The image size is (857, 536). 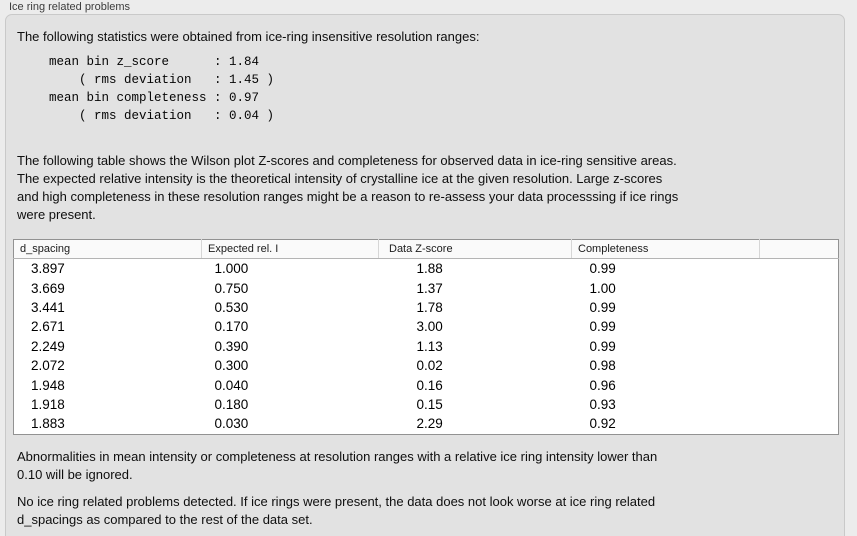 What do you see at coordinates (475, 249) in the screenshot?
I see `column-header-data-z-score: Data Z-score` at bounding box center [475, 249].